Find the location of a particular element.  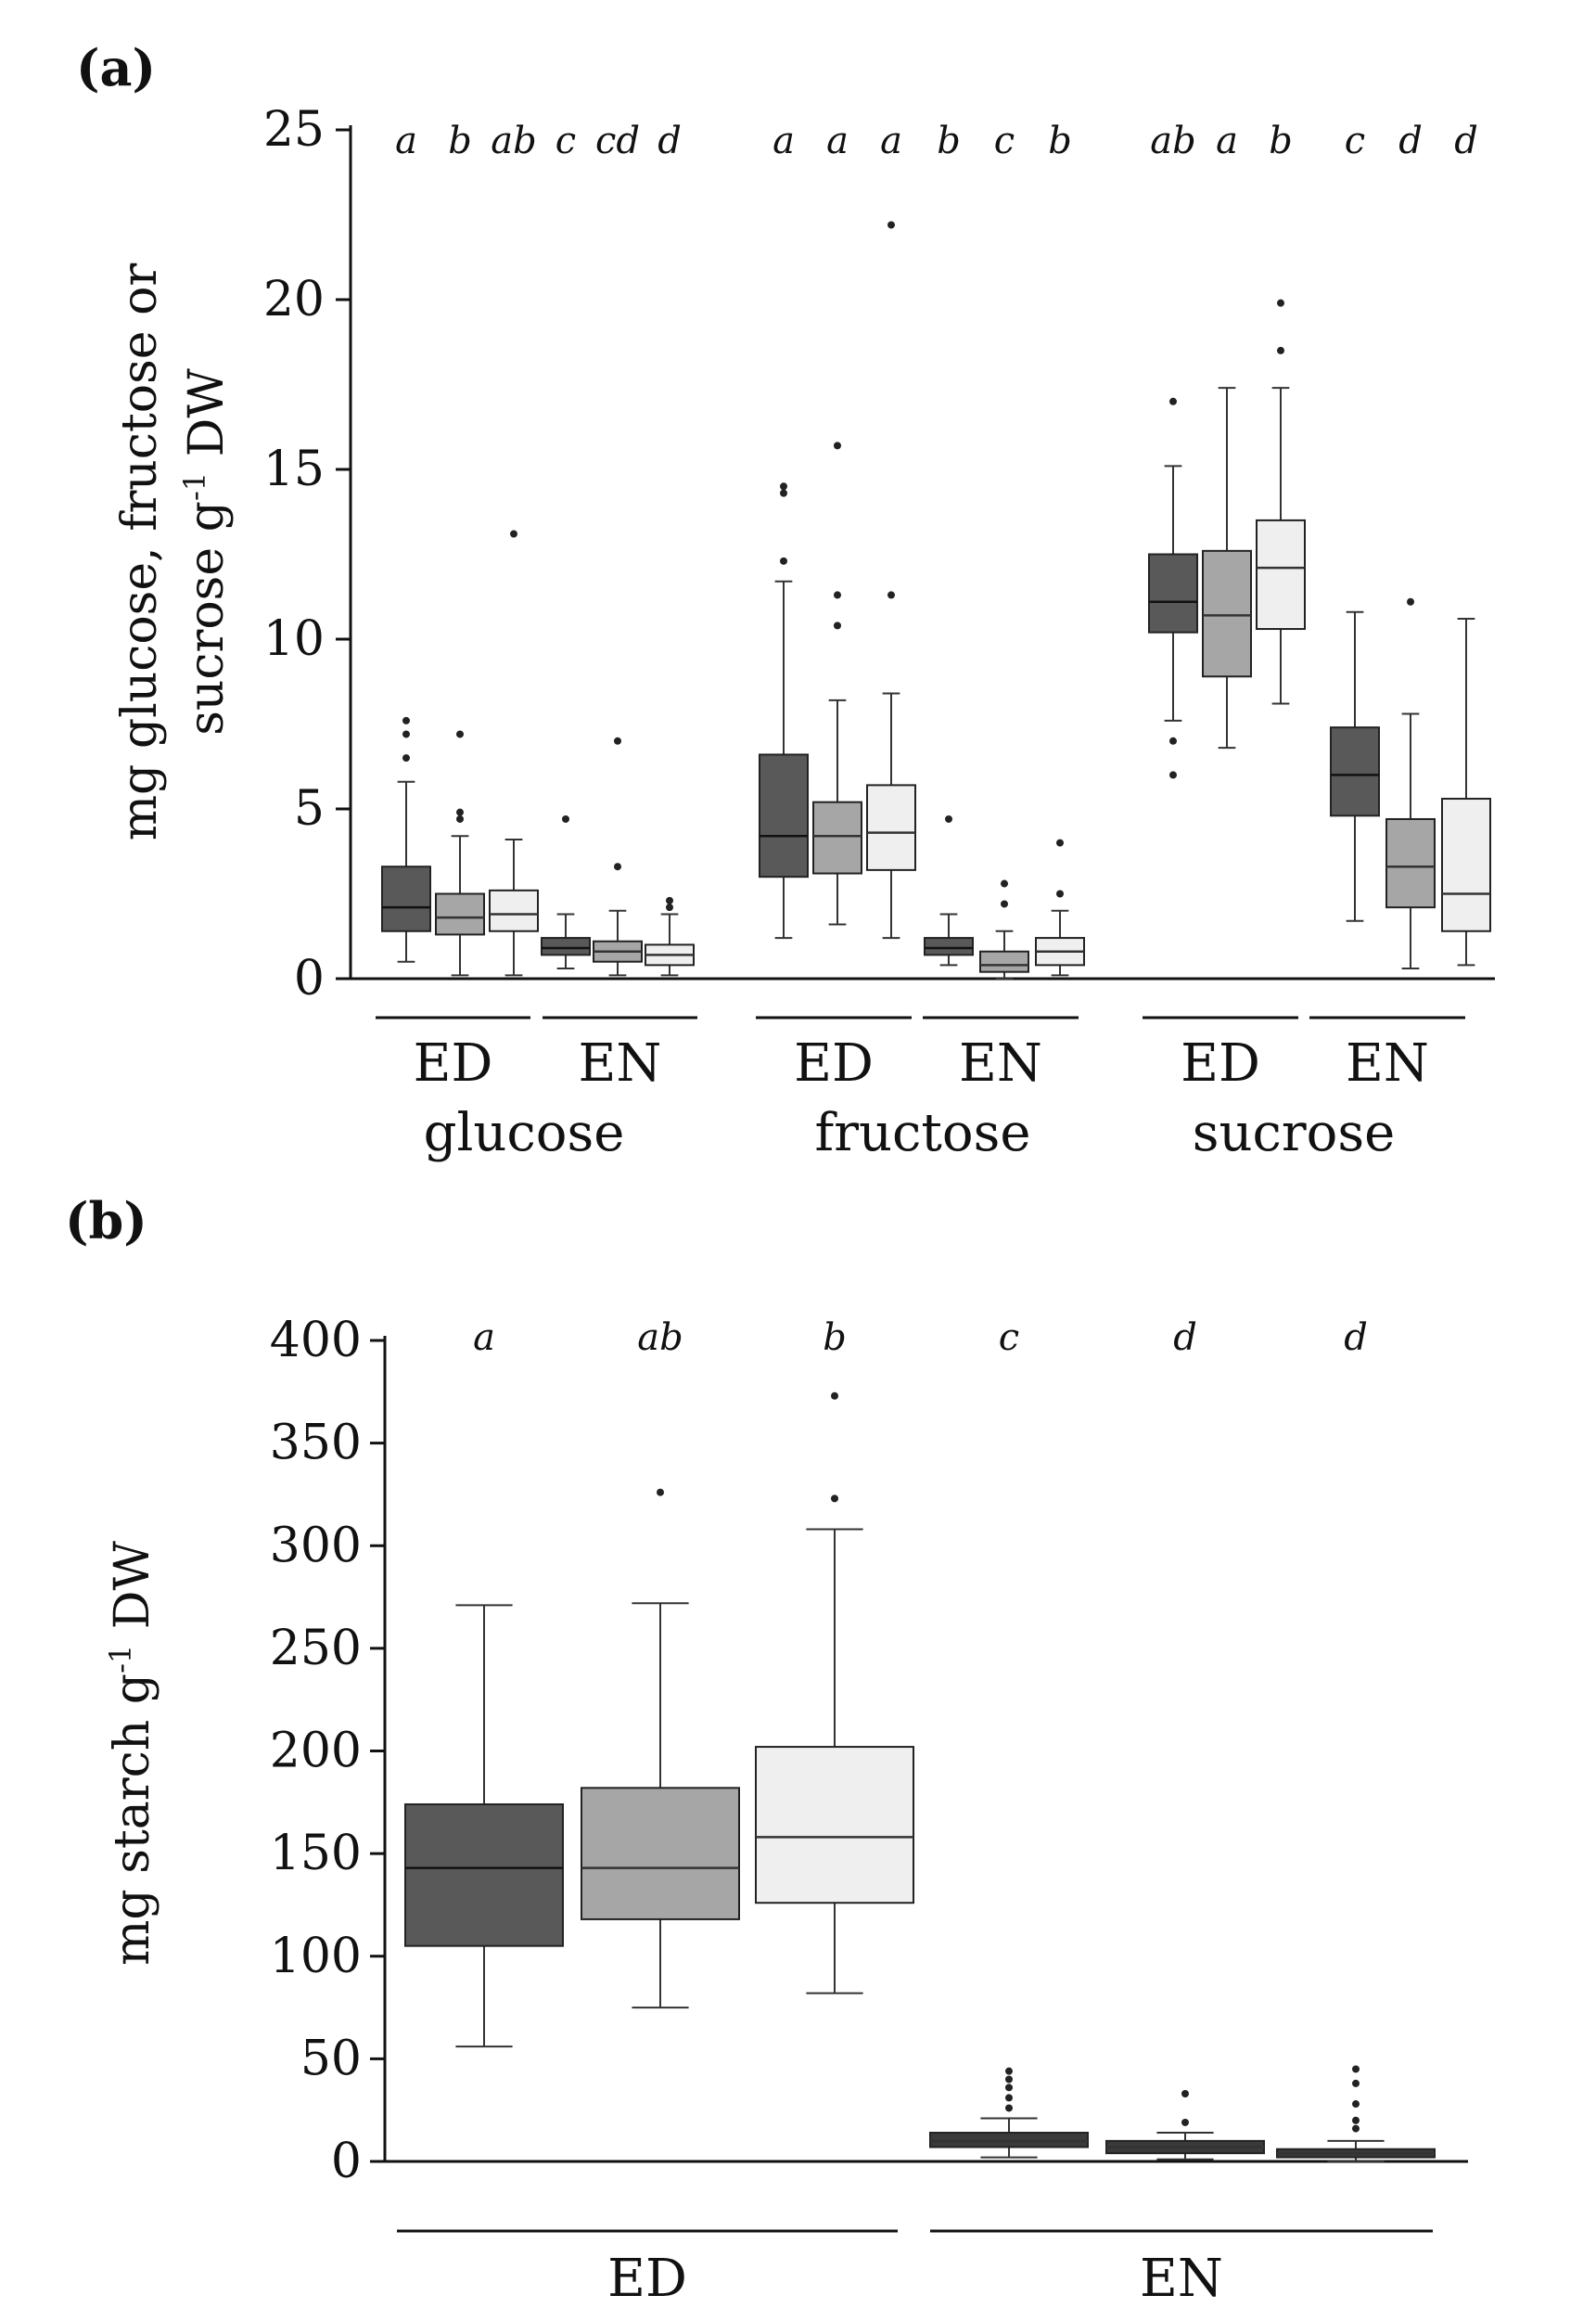

panel-b-ed-1-iqr is located at coordinates (484, 1875).